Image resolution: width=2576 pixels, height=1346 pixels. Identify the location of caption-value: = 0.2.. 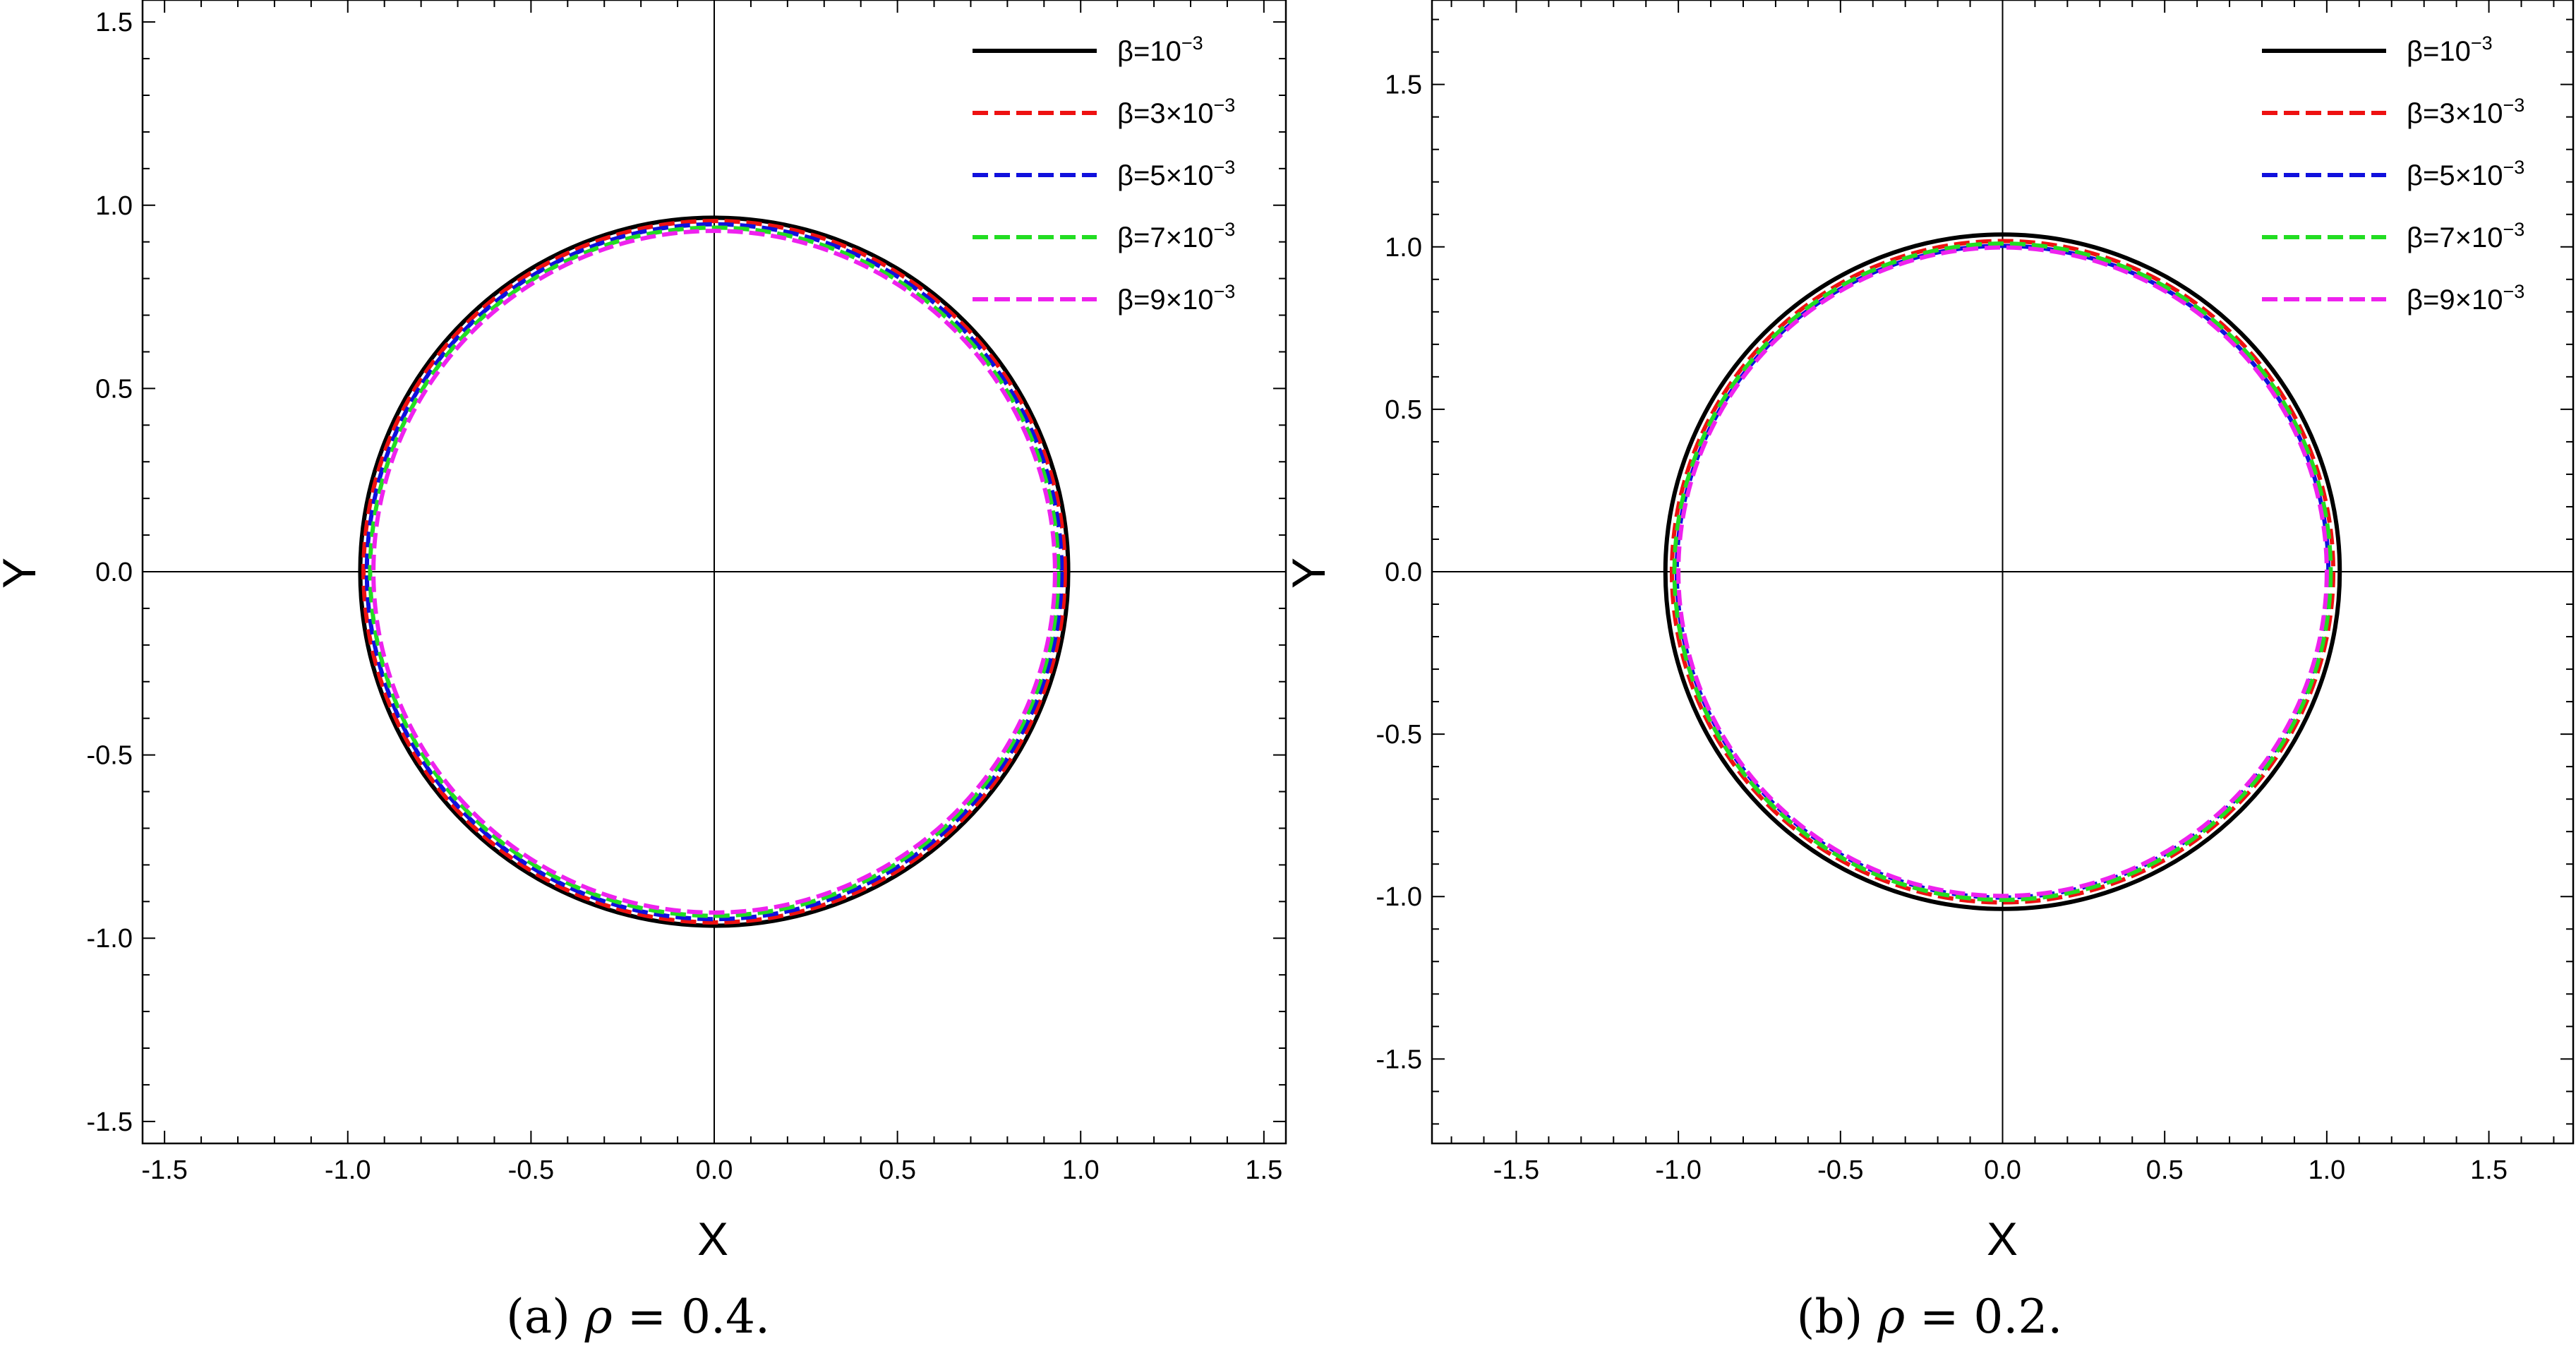
(1983, 1317).